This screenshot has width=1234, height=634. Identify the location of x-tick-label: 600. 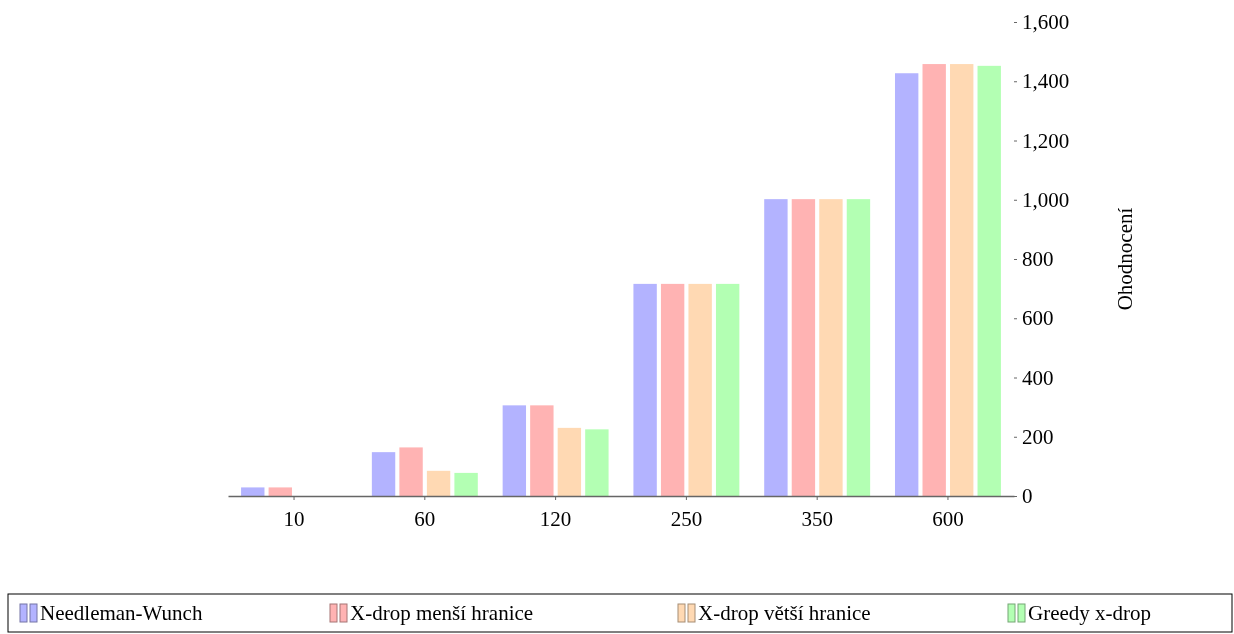
(948, 519).